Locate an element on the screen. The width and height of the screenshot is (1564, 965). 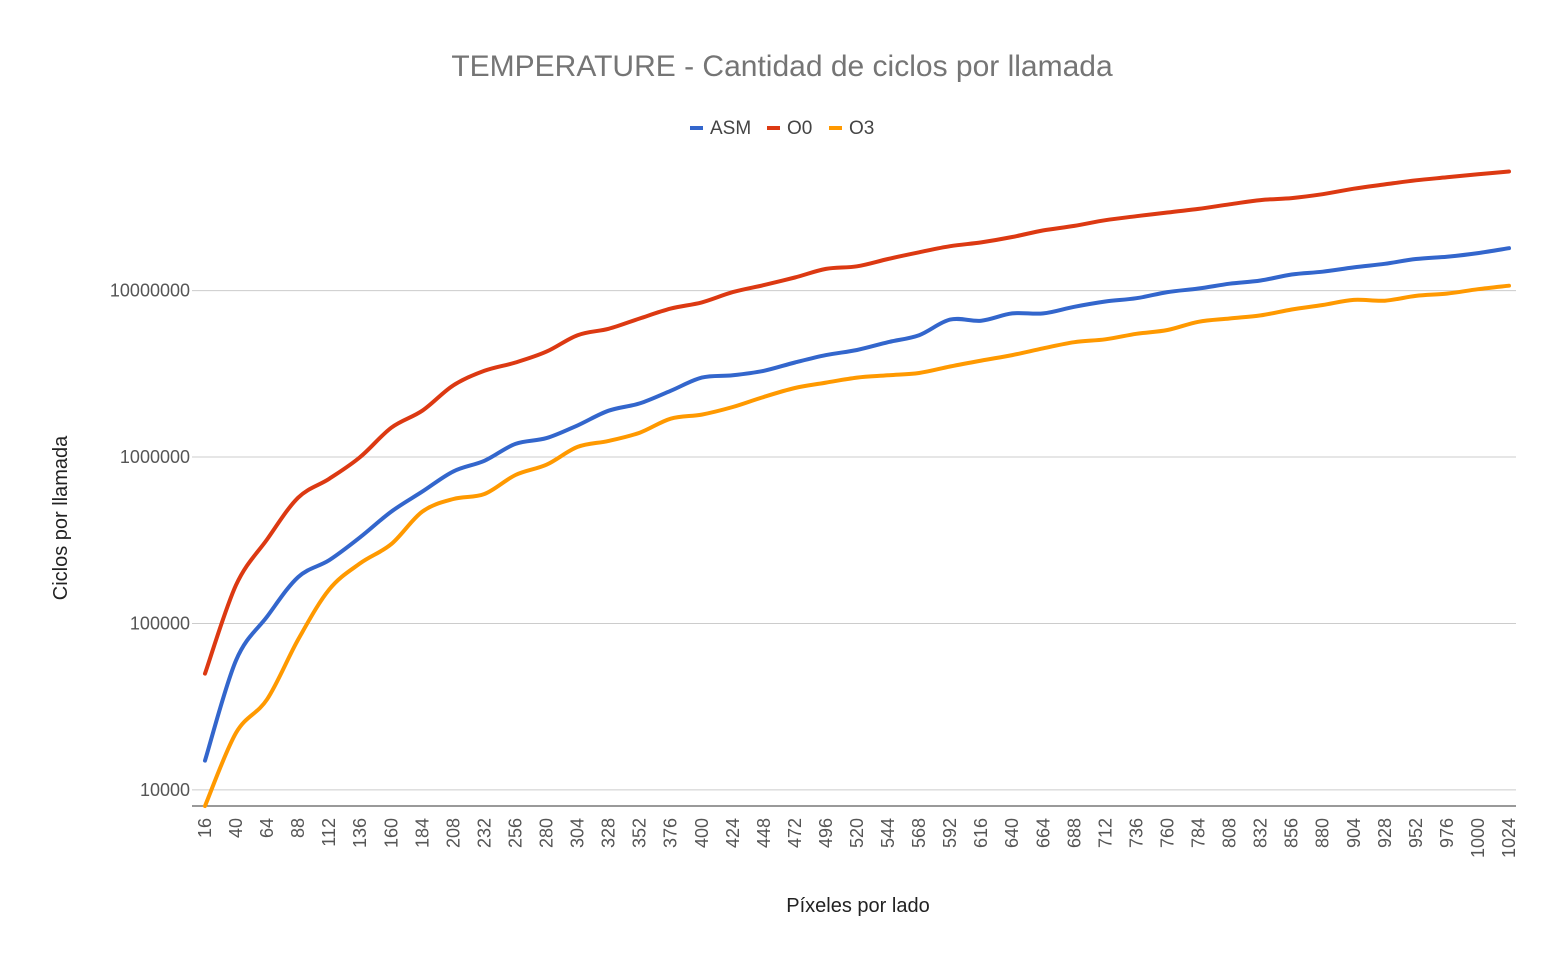
legend-label-asm: ASM is located at coordinates (730, 128).